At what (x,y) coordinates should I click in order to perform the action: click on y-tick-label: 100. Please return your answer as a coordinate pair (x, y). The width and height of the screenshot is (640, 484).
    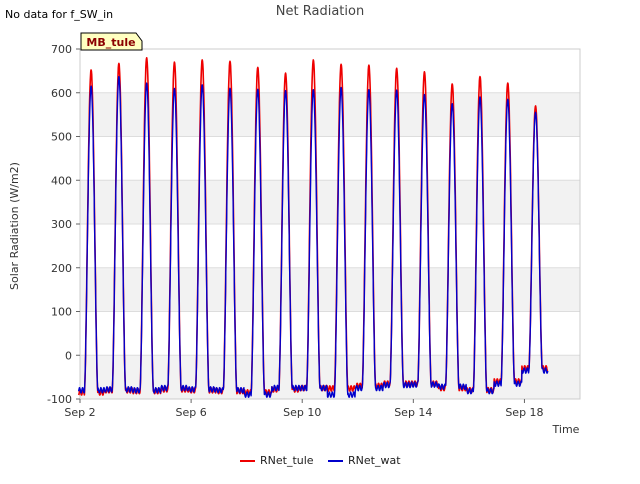
    Looking at the image, I should click on (61, 312).